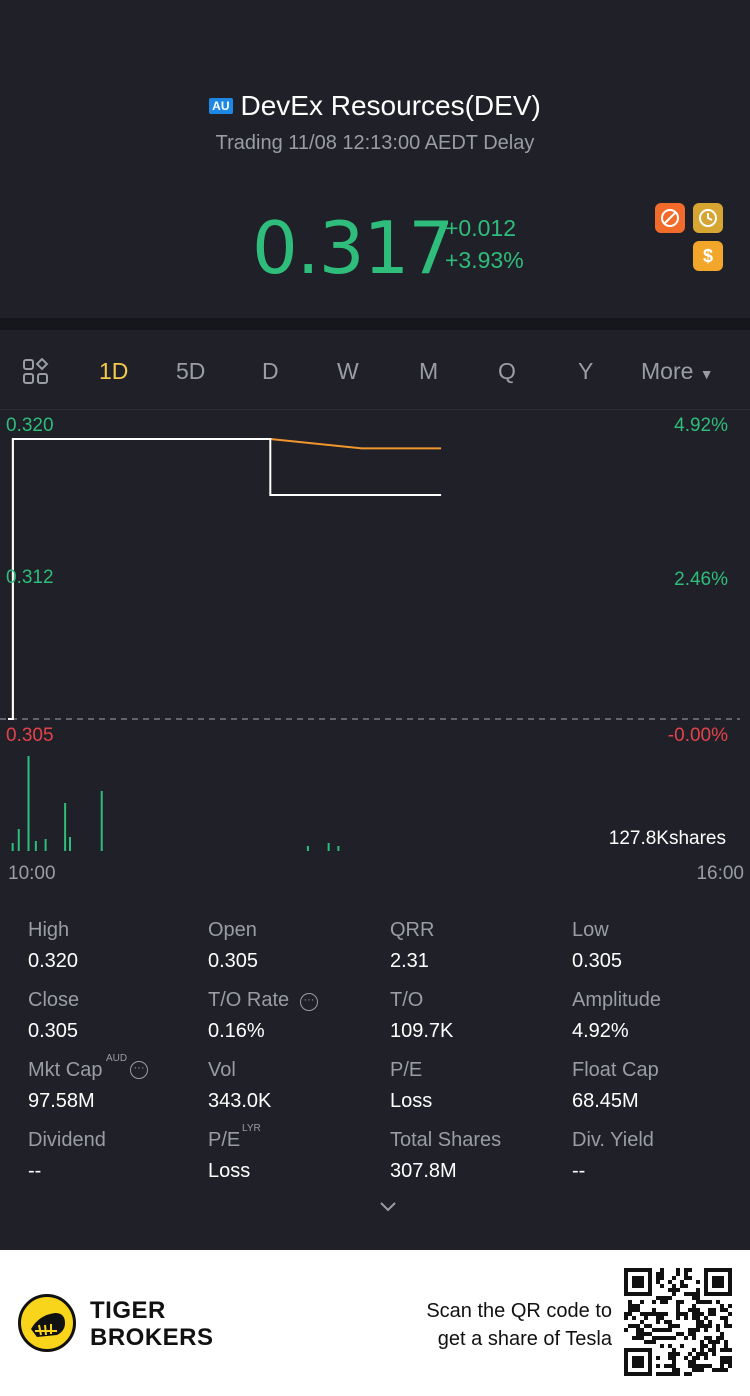  Describe the element at coordinates (65, 1070) in the screenshot. I see `stat-label: Mkt Cap` at that location.